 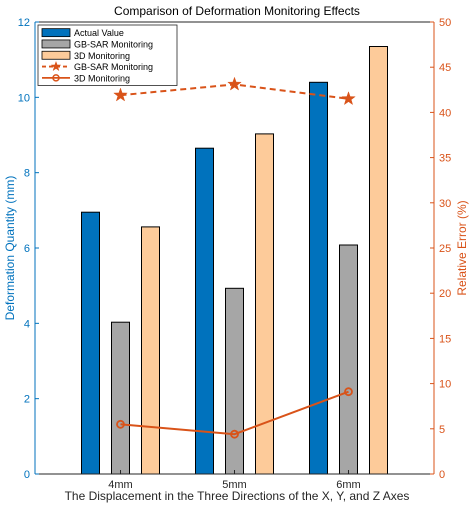 I want to click on legend-swatch-bar-3d-monitoring, so click(x=56, y=55).